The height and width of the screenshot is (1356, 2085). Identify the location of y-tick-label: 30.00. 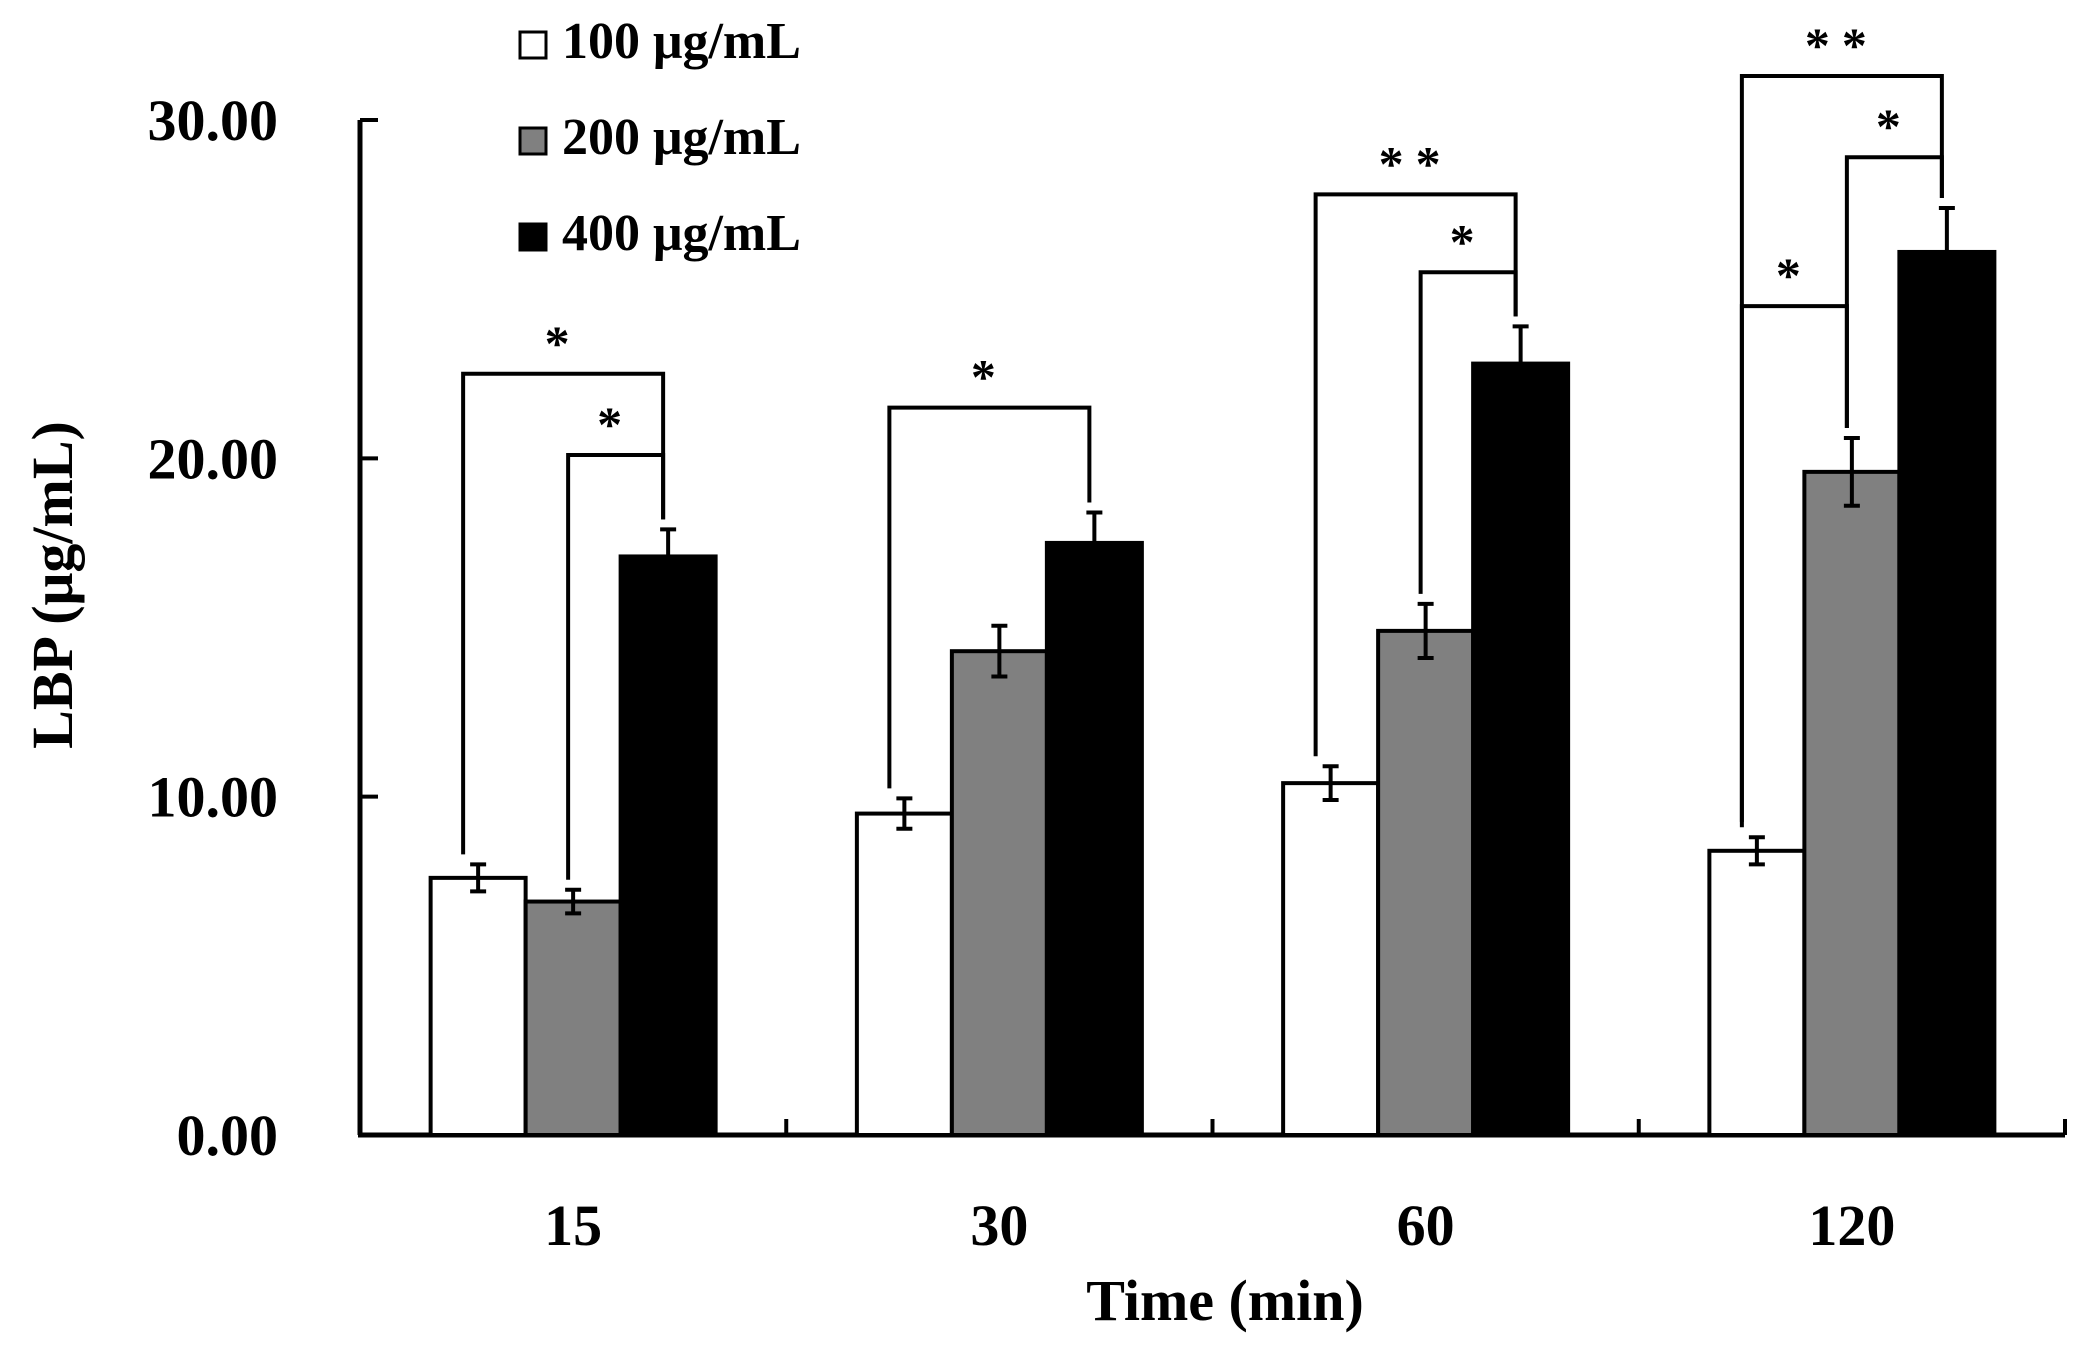
(213, 120).